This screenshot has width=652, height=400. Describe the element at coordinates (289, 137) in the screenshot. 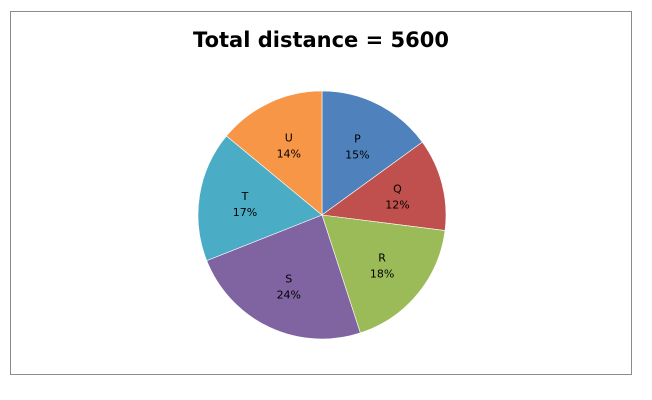

I see `slice-category-label: U` at that location.